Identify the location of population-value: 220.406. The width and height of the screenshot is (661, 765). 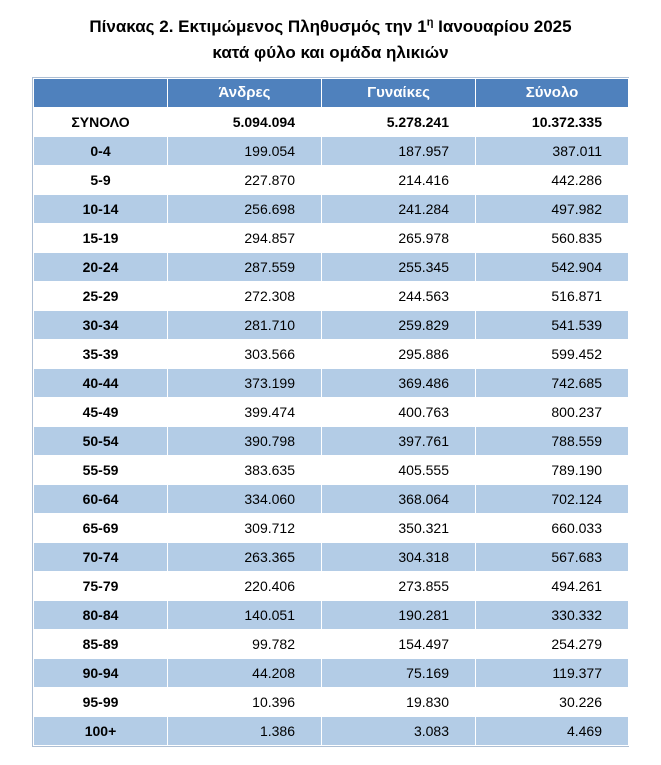
(244, 585).